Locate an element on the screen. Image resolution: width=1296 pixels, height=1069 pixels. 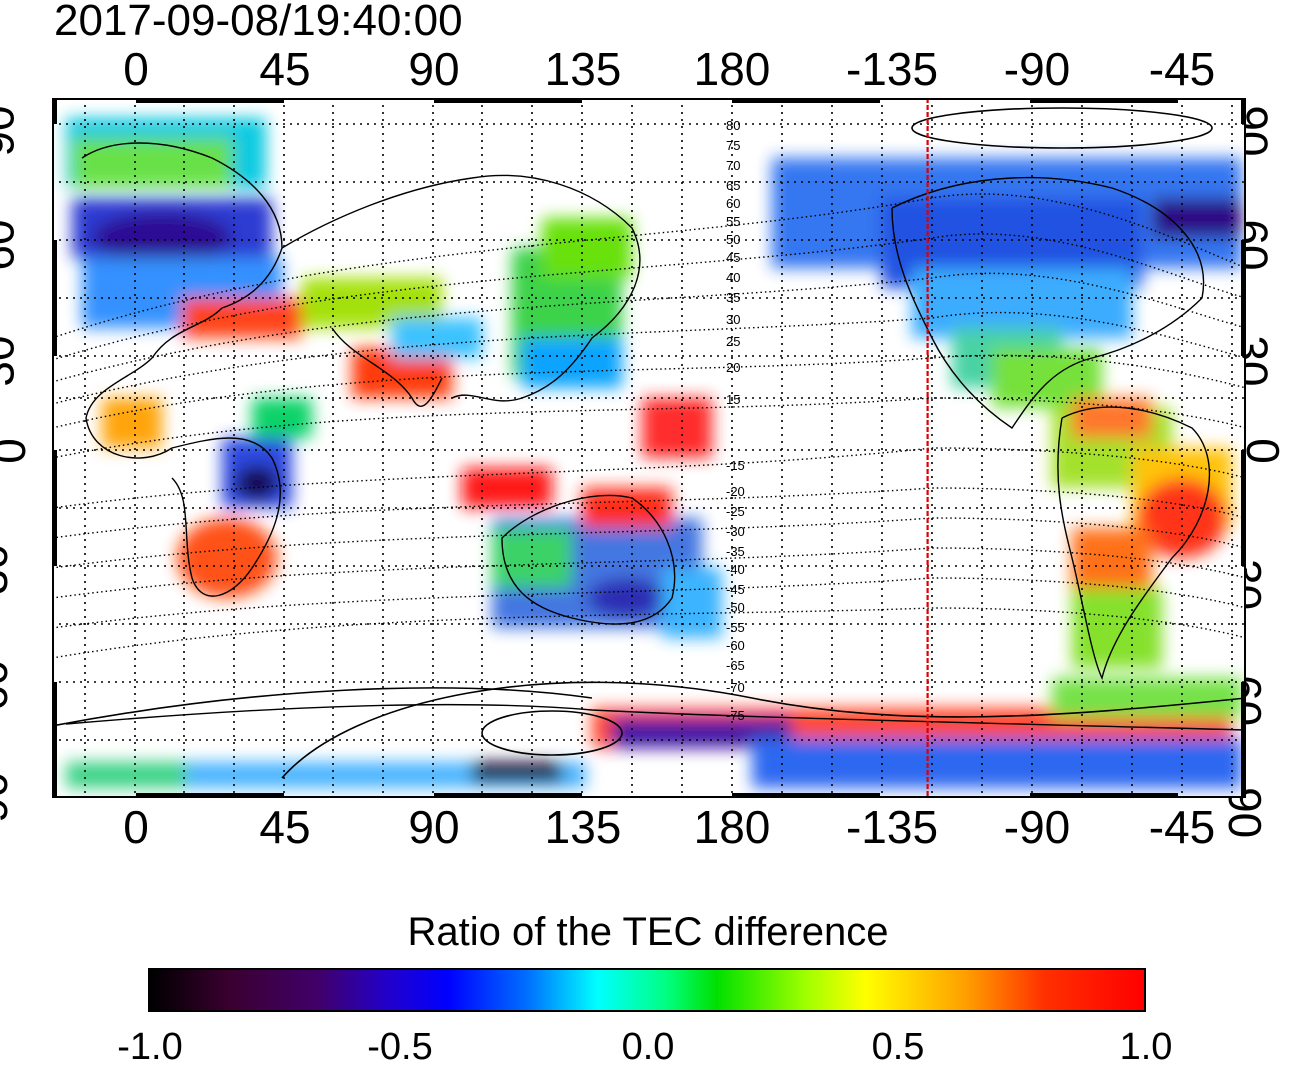
mag-lat-label: 65 is located at coordinates (733, 185).